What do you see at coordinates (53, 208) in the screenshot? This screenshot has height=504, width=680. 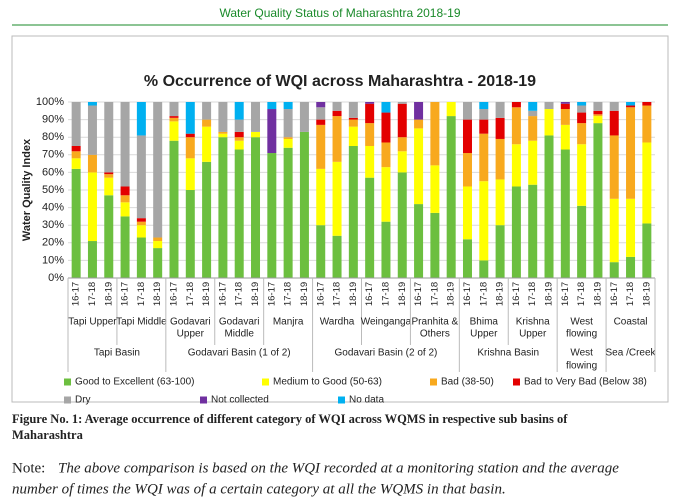 I see `y-tick-label: 40%` at bounding box center [53, 208].